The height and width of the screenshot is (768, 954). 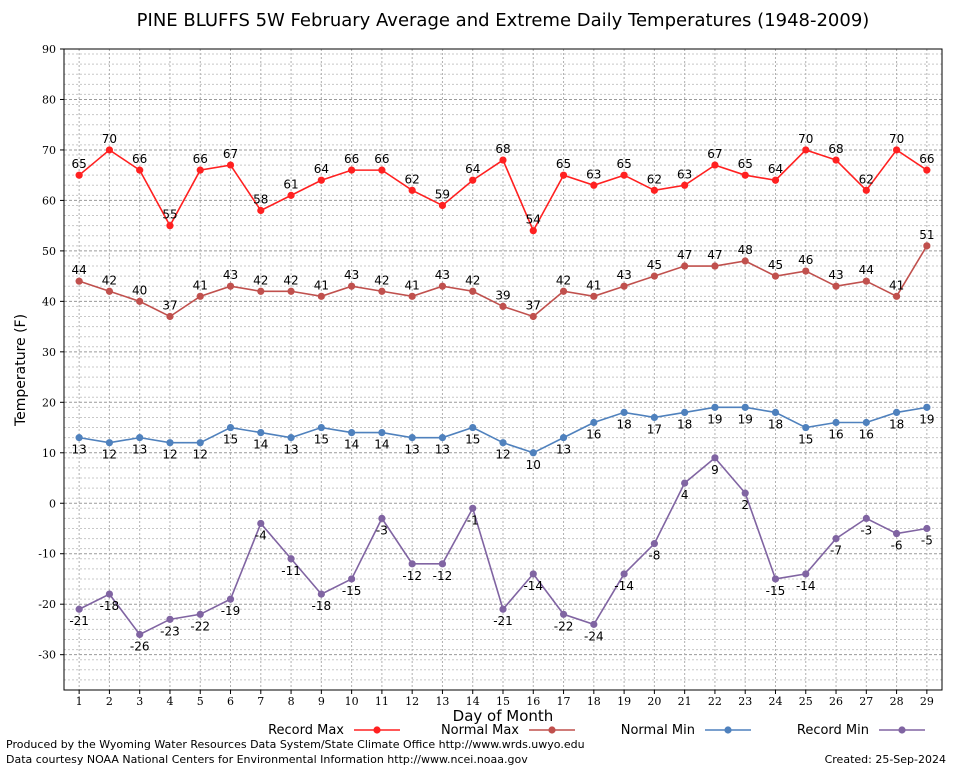 What do you see at coordinates (624, 586) in the screenshot?
I see `record-min-data-label: -14` at bounding box center [624, 586].